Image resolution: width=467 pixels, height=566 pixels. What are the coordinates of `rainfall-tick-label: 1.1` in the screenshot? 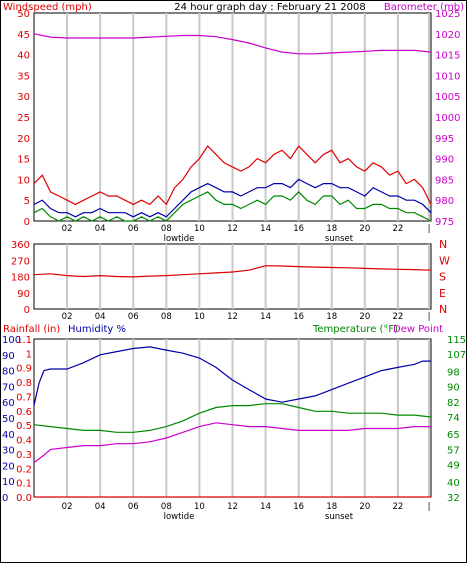 It's located at (24, 340).